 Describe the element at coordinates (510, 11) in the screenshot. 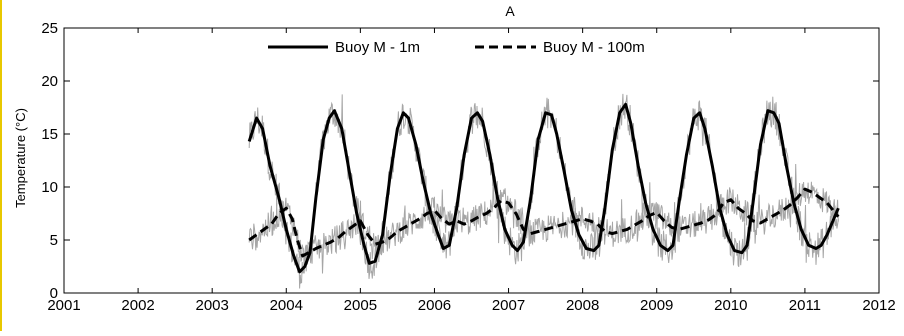

I see `chart-title: A` at that location.